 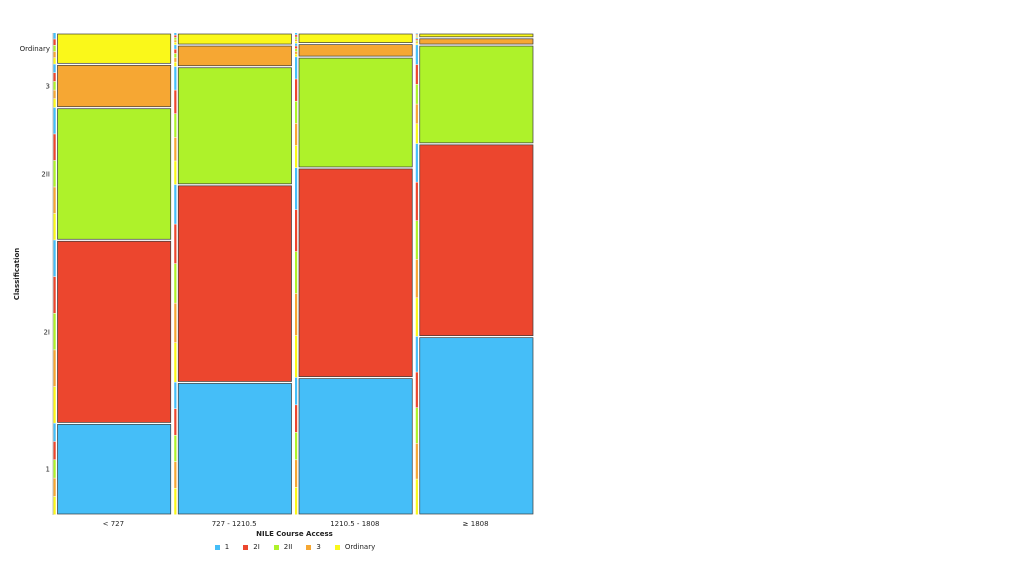 What do you see at coordinates (296, 112) in the screenshot?
I see `strip-1210-5-1808-2ii-2ii` at bounding box center [296, 112].